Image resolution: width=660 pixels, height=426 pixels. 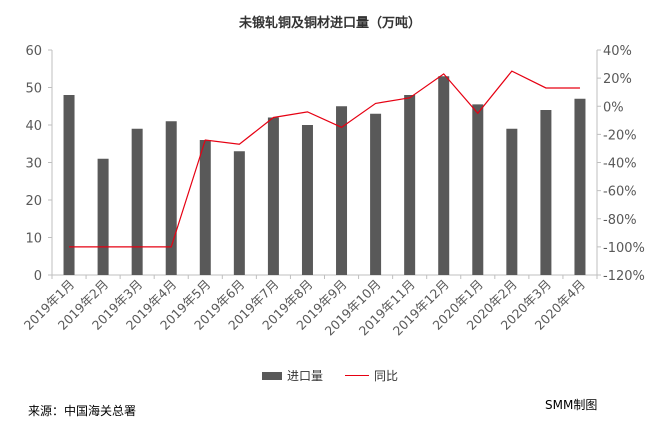 What do you see at coordinates (617, 79) in the screenshot?
I see `right-tick-label: 20%` at bounding box center [617, 79].